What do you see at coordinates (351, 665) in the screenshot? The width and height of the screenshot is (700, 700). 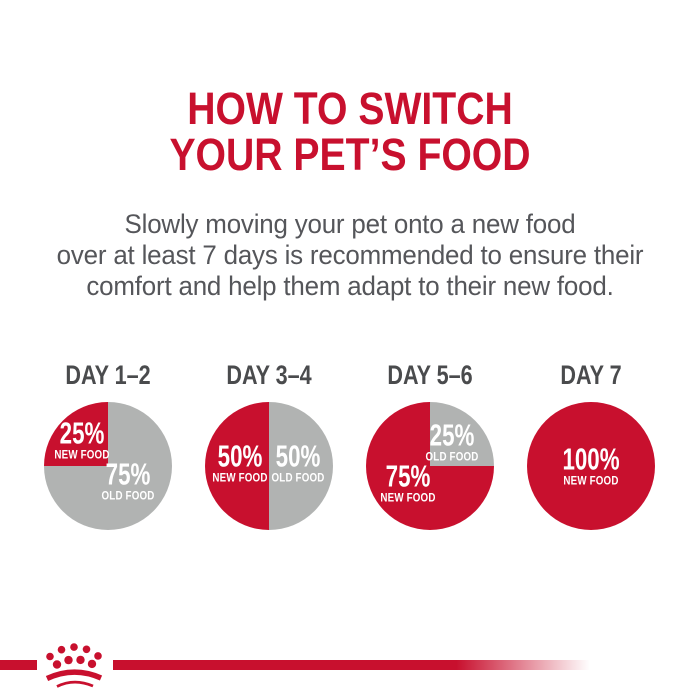 I see `footer-rule-right-segment` at bounding box center [351, 665].